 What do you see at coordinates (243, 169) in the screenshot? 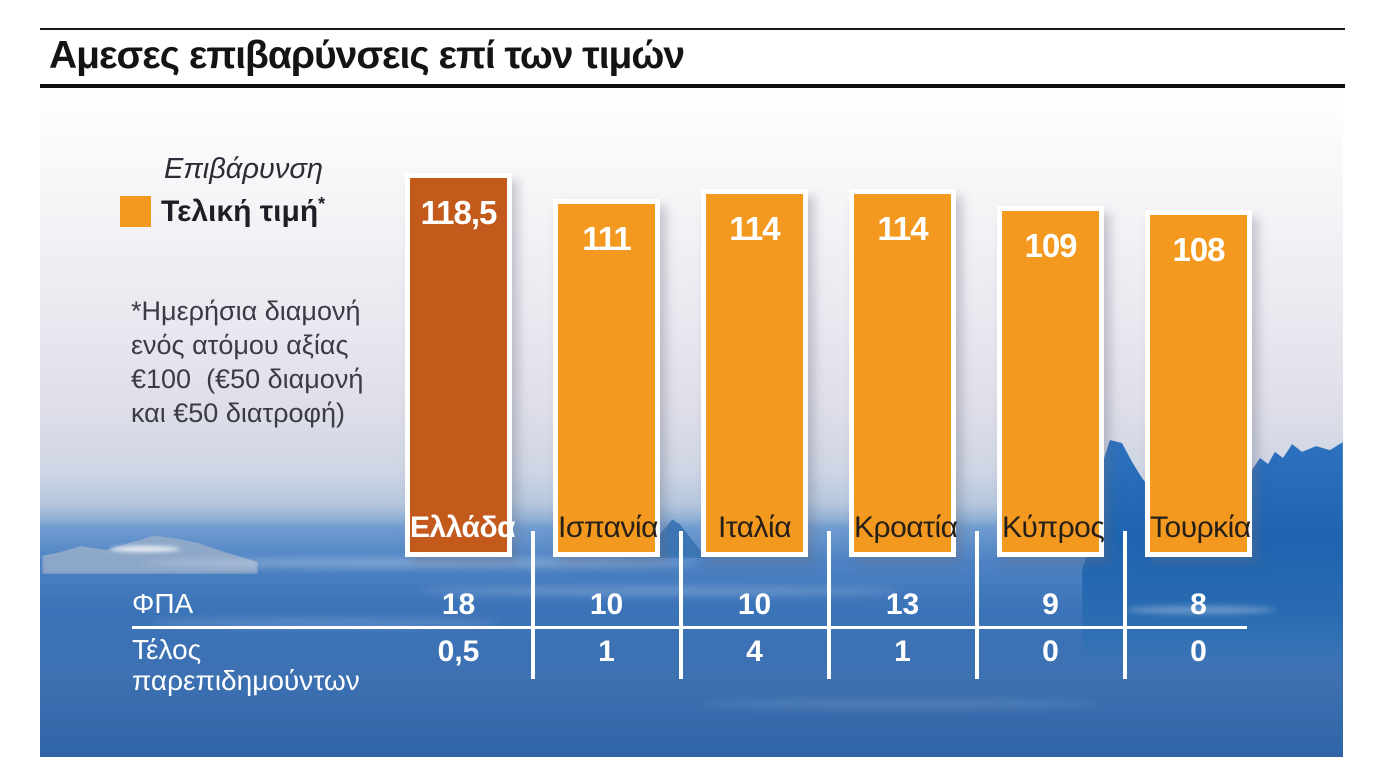
I see `legend-surcharge-label: Επιβάρυνση` at bounding box center [243, 169].